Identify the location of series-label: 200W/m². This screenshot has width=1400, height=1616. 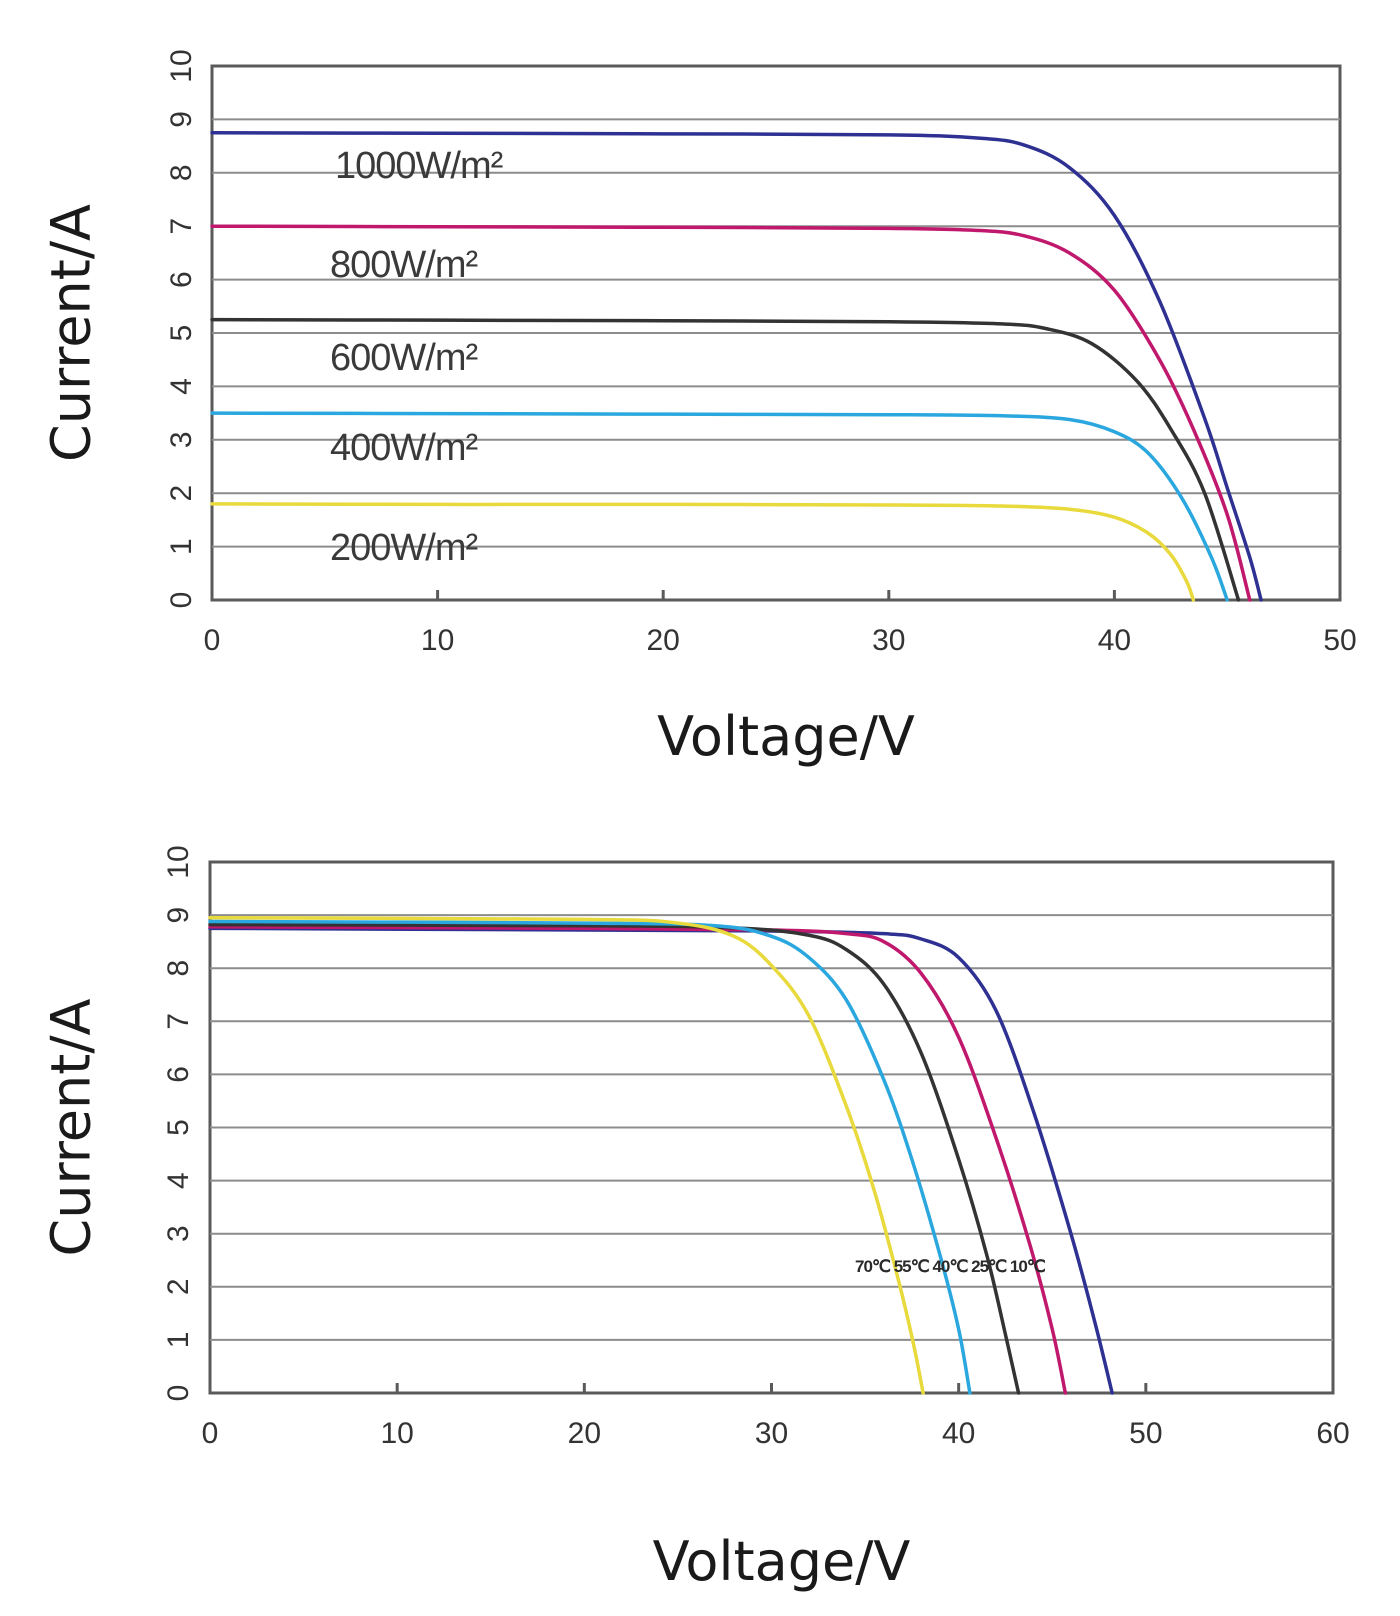
(403, 548).